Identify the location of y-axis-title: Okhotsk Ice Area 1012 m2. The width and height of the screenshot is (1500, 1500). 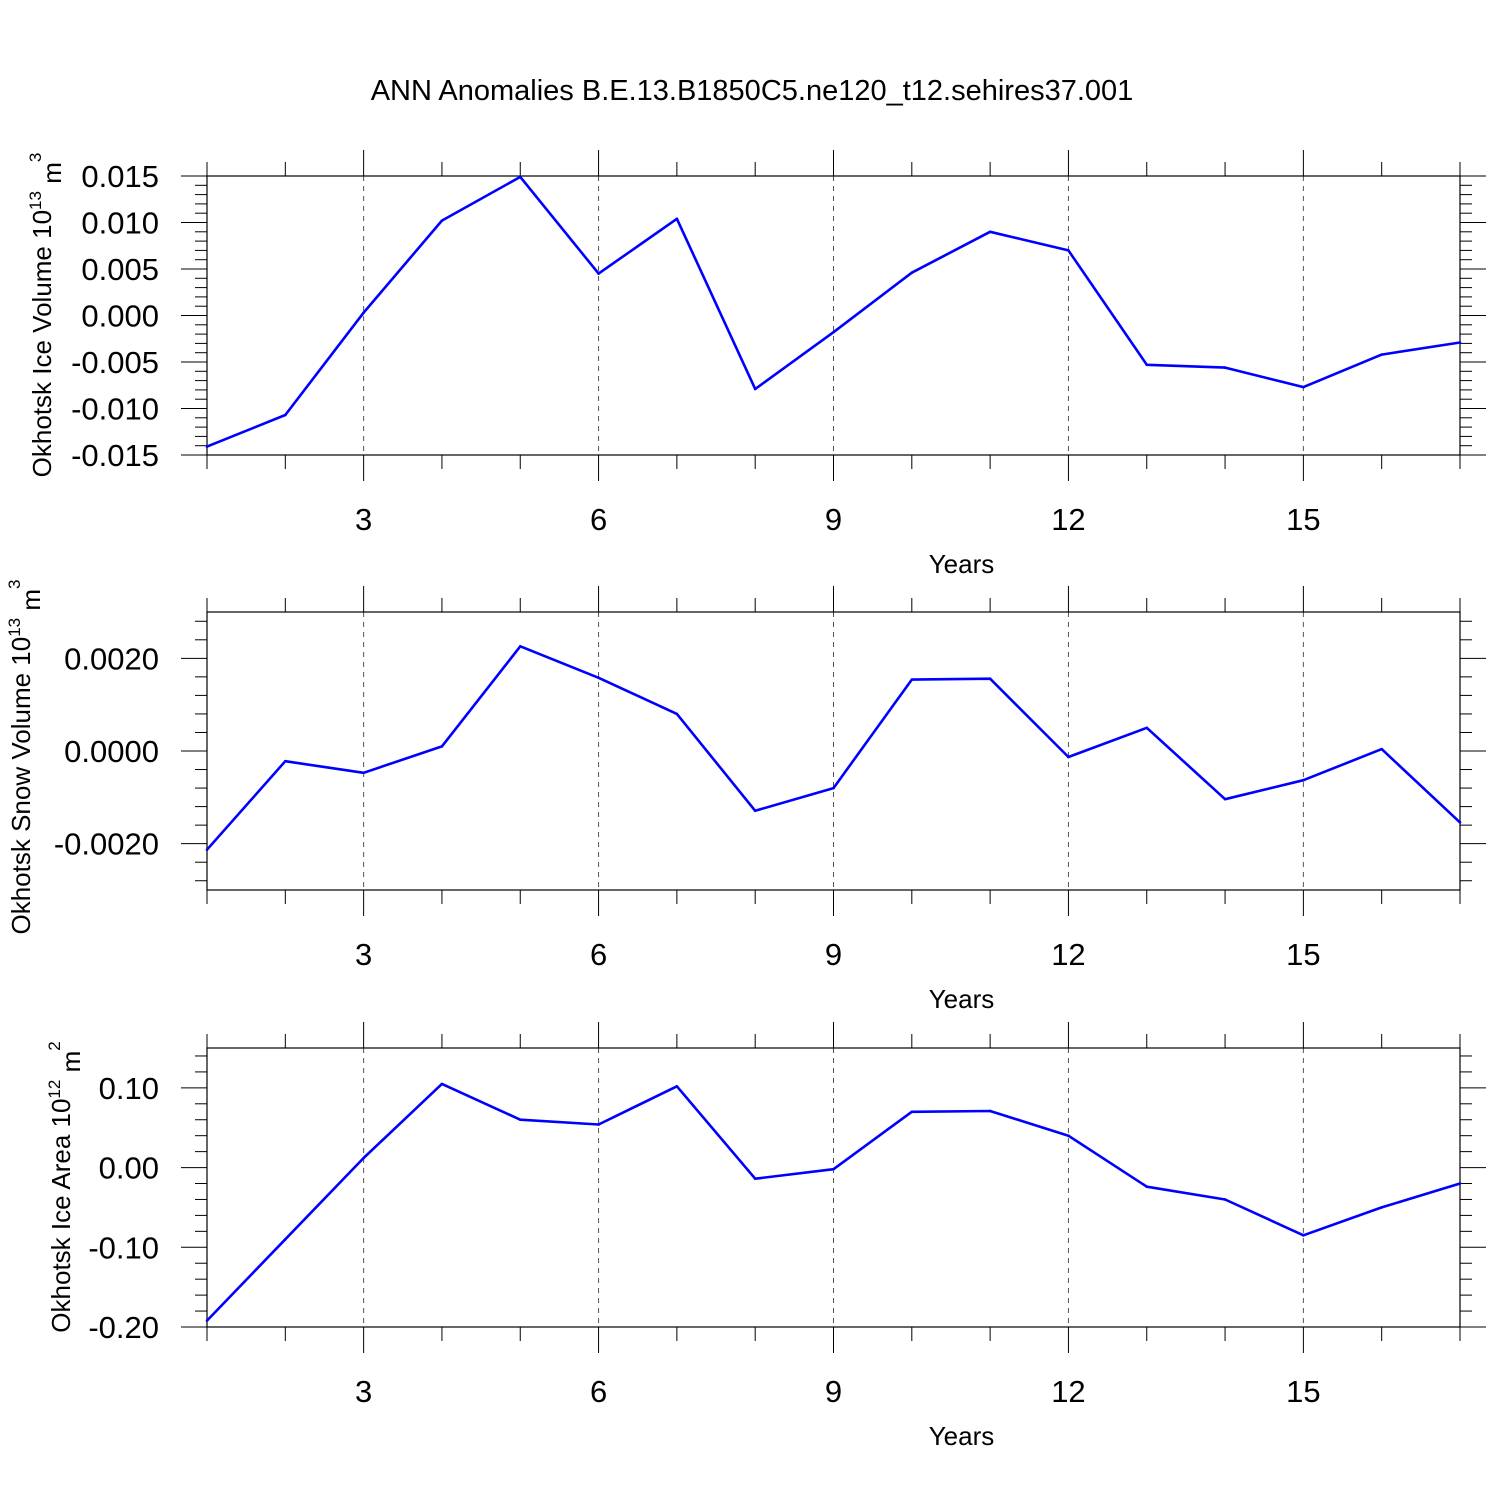
(65, 1186).